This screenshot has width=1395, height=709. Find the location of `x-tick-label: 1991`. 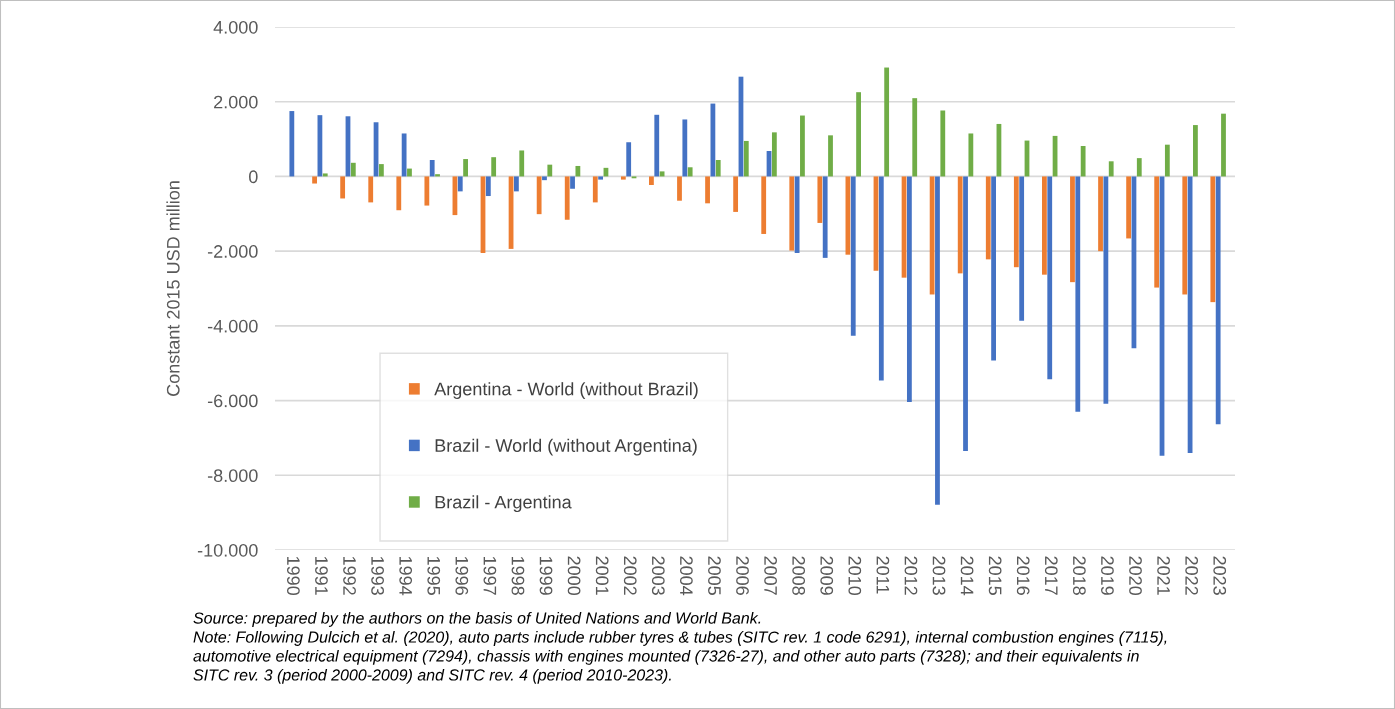

x-tick-label: 1991 is located at coordinates (321, 575).